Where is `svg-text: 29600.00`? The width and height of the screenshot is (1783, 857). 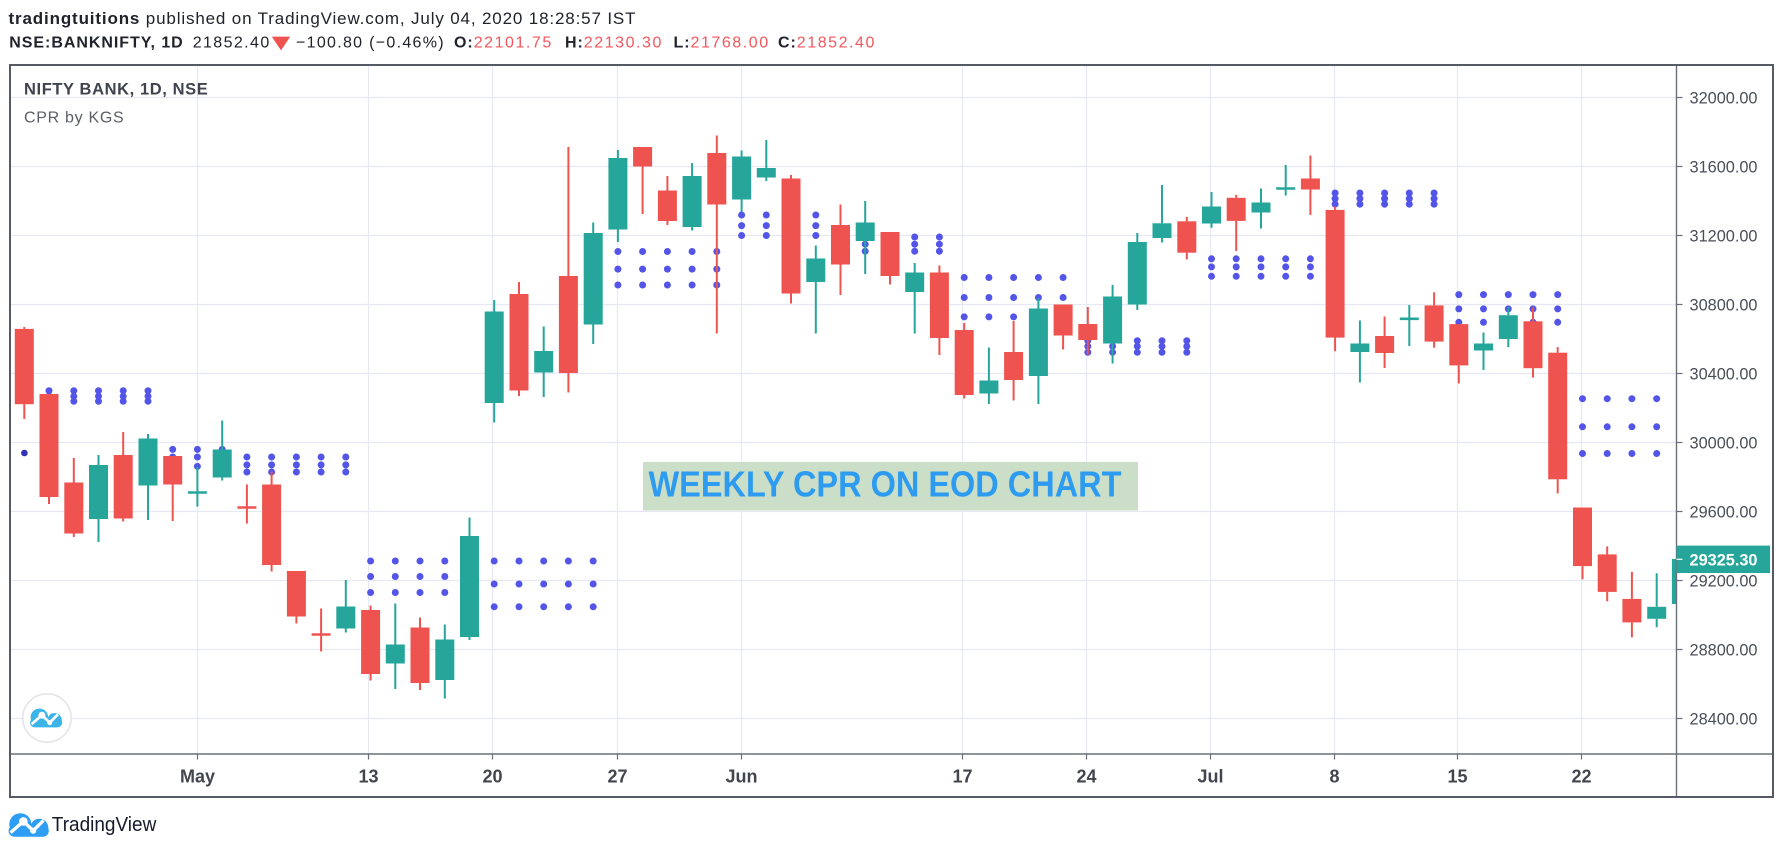 svg-text: 29600.00 is located at coordinates (1724, 513).